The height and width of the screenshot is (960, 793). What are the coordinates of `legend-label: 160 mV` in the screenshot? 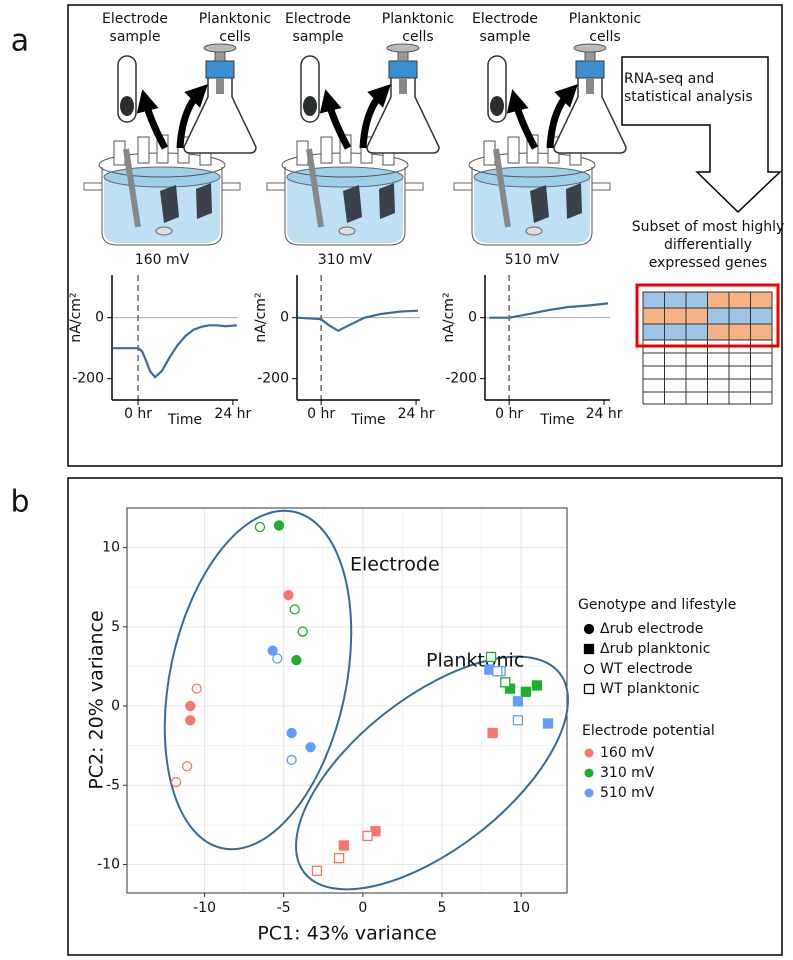 It's located at (627, 753).